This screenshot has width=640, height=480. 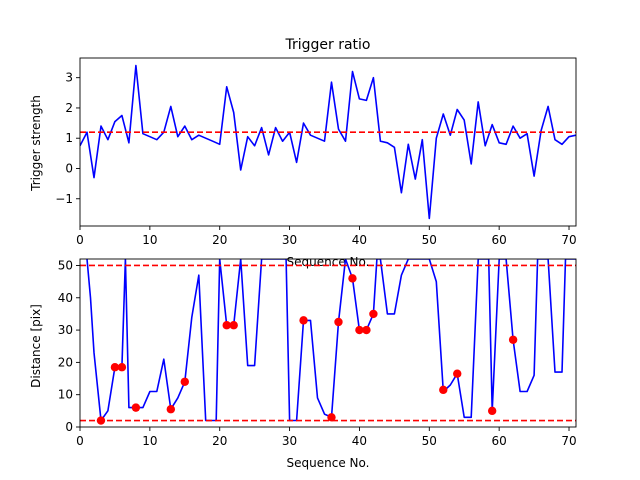 I want to click on bottom-y-tick-label: 10, so click(x=65, y=395).